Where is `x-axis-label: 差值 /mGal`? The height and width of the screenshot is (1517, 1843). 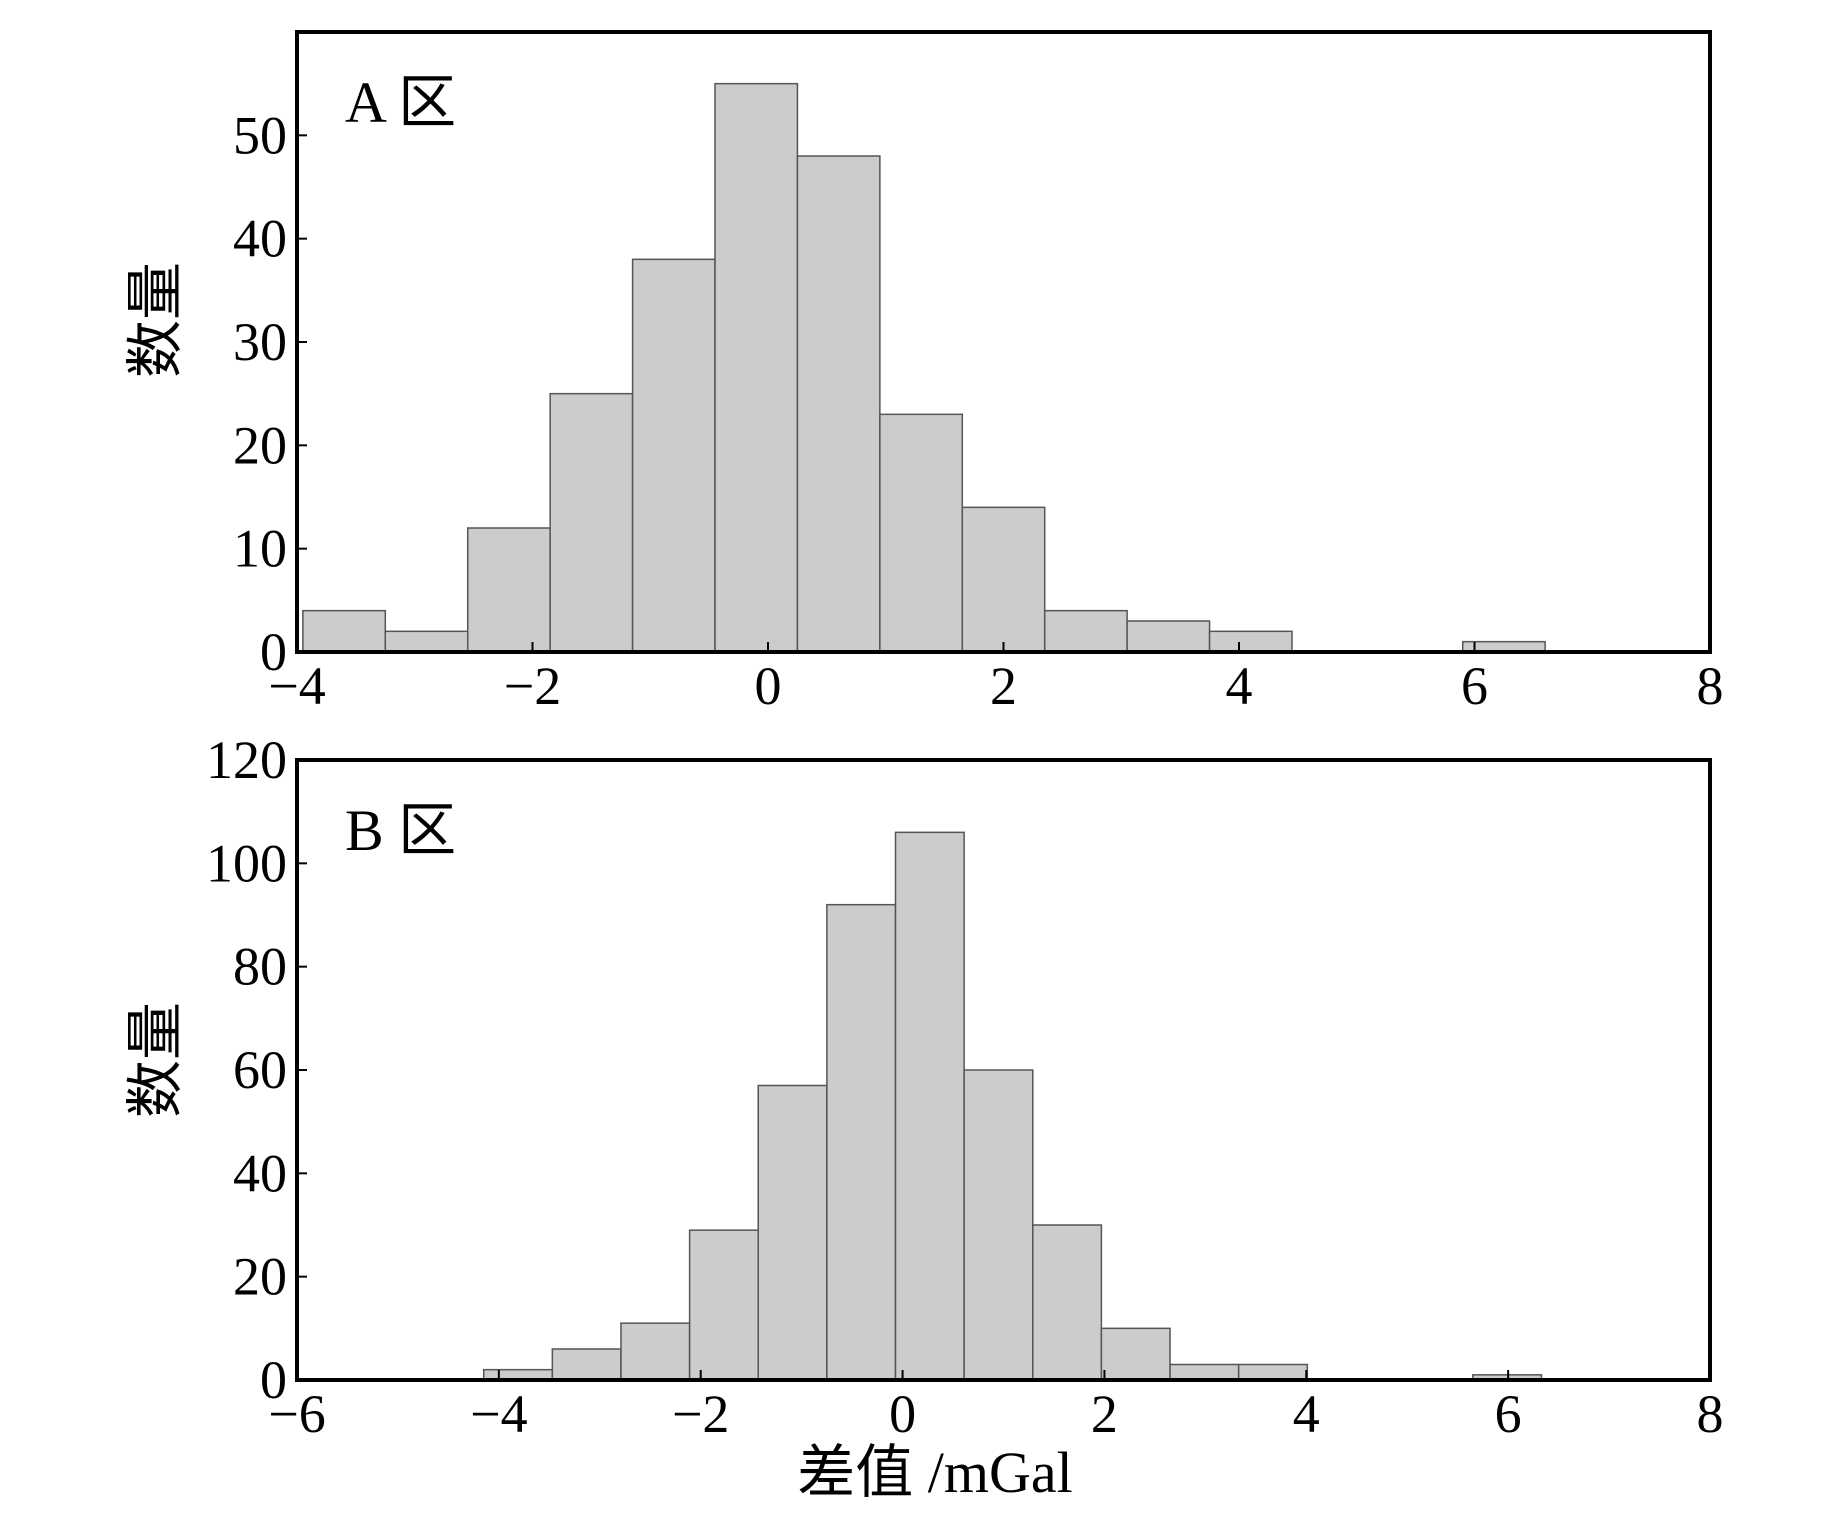
x-axis-label: 差值 /mGal is located at coordinates (934, 1472).